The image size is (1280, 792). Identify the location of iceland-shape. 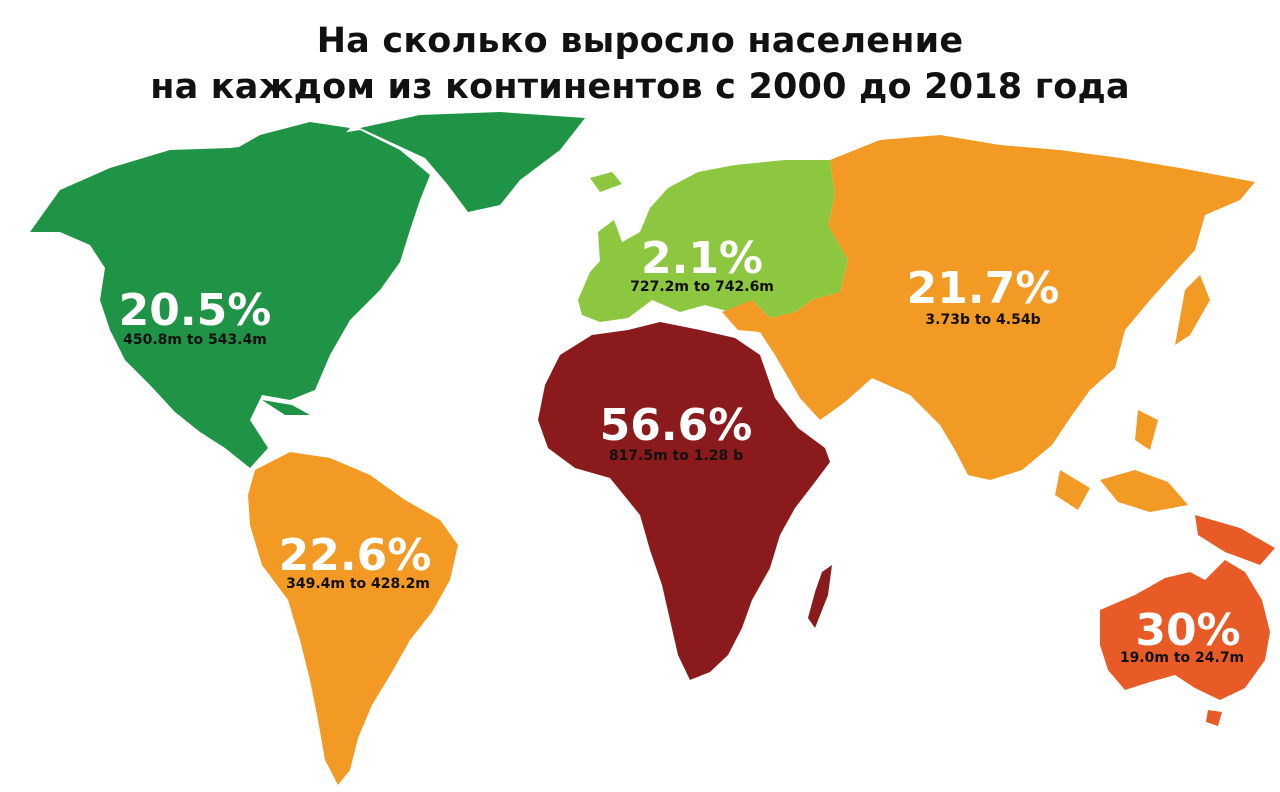
(606, 182).